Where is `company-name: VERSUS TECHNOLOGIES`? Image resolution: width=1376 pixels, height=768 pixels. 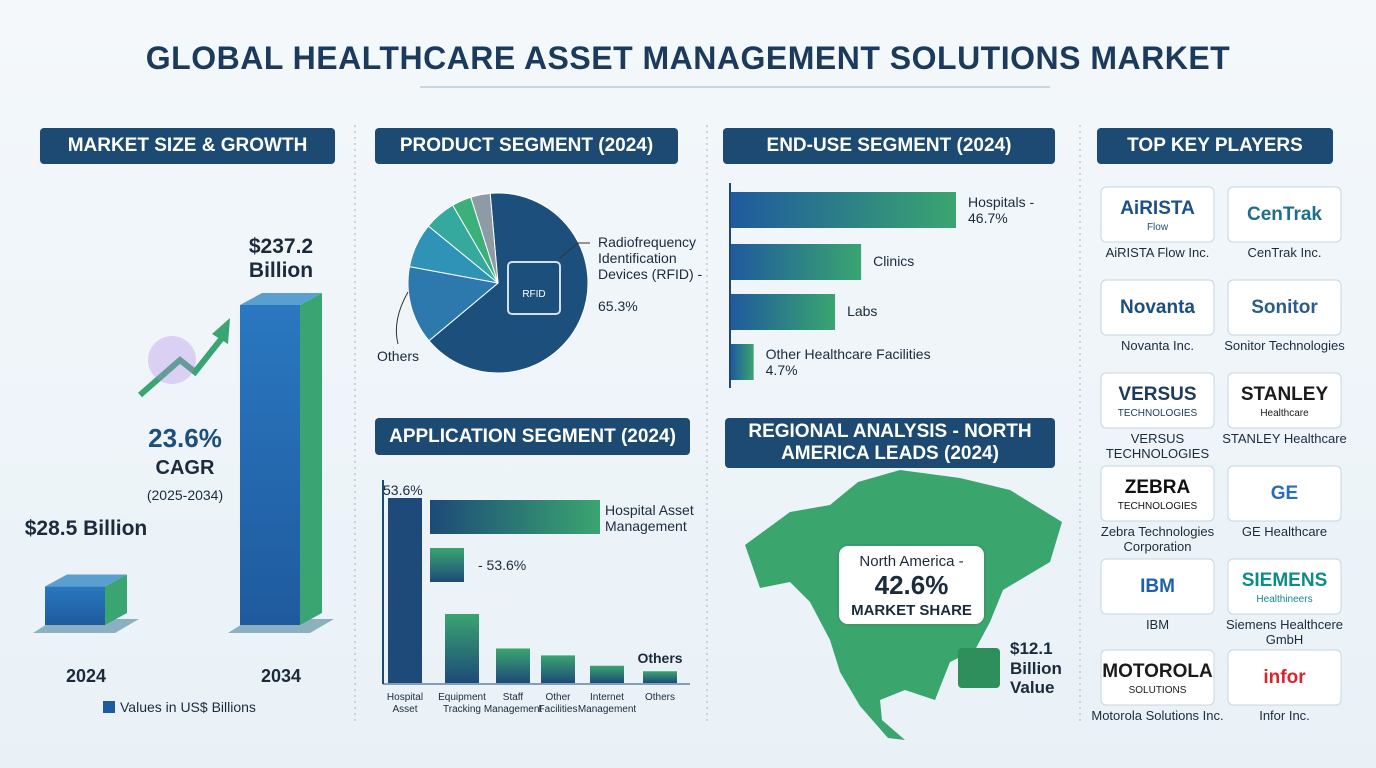
company-name: VERSUS TECHNOLOGIES is located at coordinates (1157, 446).